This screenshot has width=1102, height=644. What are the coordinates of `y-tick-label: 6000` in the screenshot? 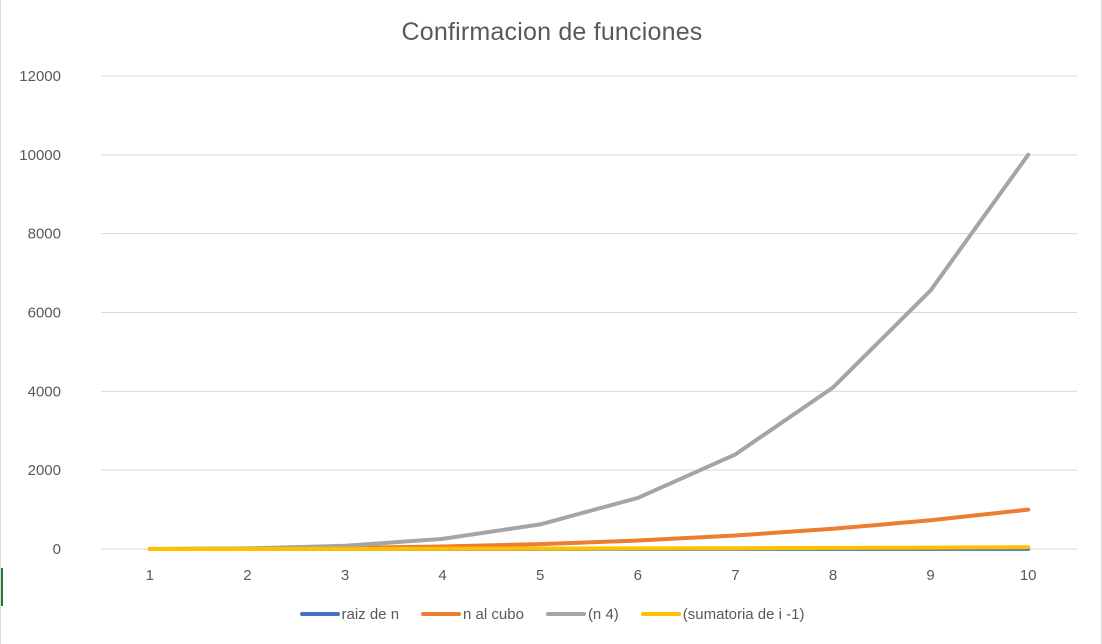 It's located at (44, 313).